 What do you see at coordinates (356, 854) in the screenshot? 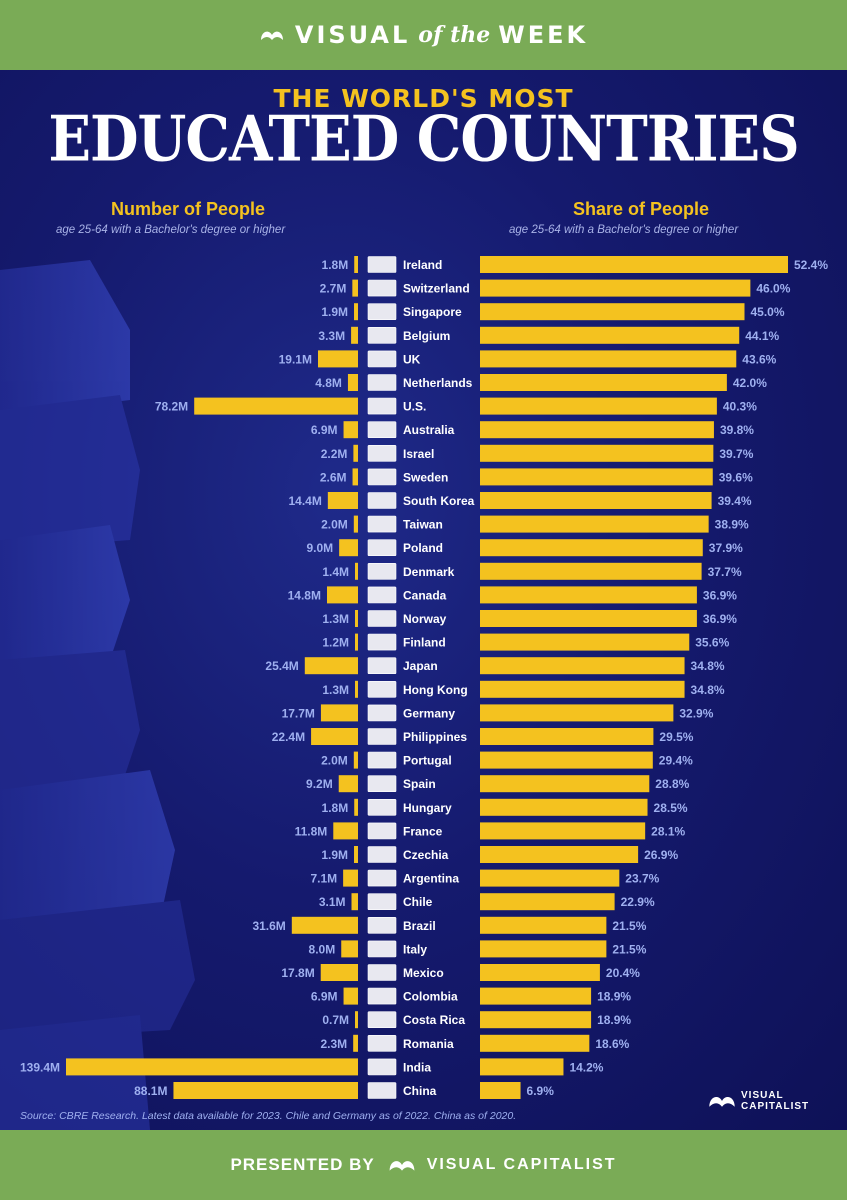
I see `bar-number-czechia` at bounding box center [356, 854].